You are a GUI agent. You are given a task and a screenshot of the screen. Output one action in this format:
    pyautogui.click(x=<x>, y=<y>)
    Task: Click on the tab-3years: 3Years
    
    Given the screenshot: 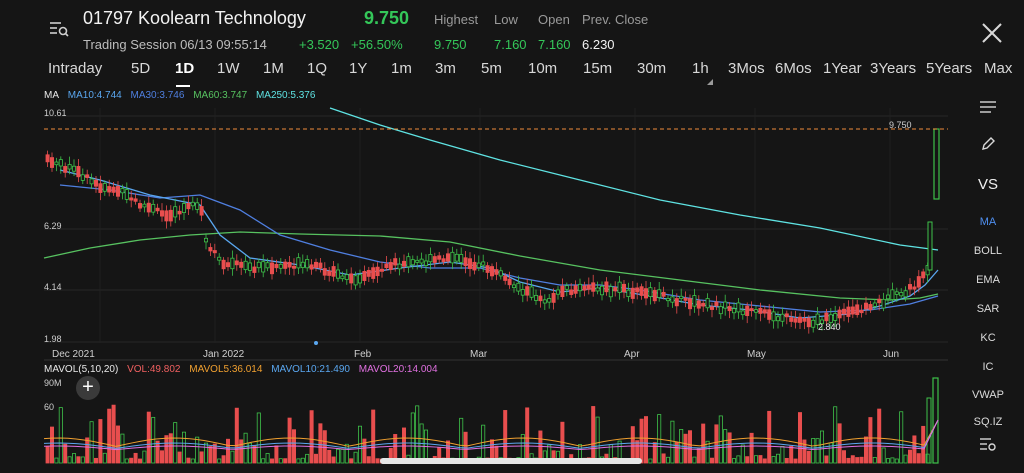 What is the action you would take?
    pyautogui.click(x=893, y=68)
    